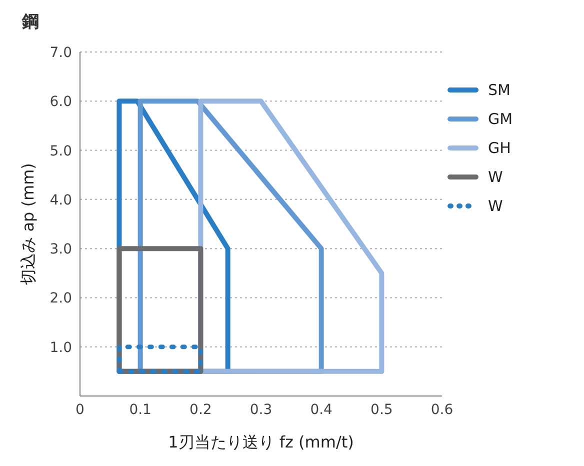  What do you see at coordinates (61, 102) in the screenshot?
I see `y-tick-label: 6.0` at bounding box center [61, 102].